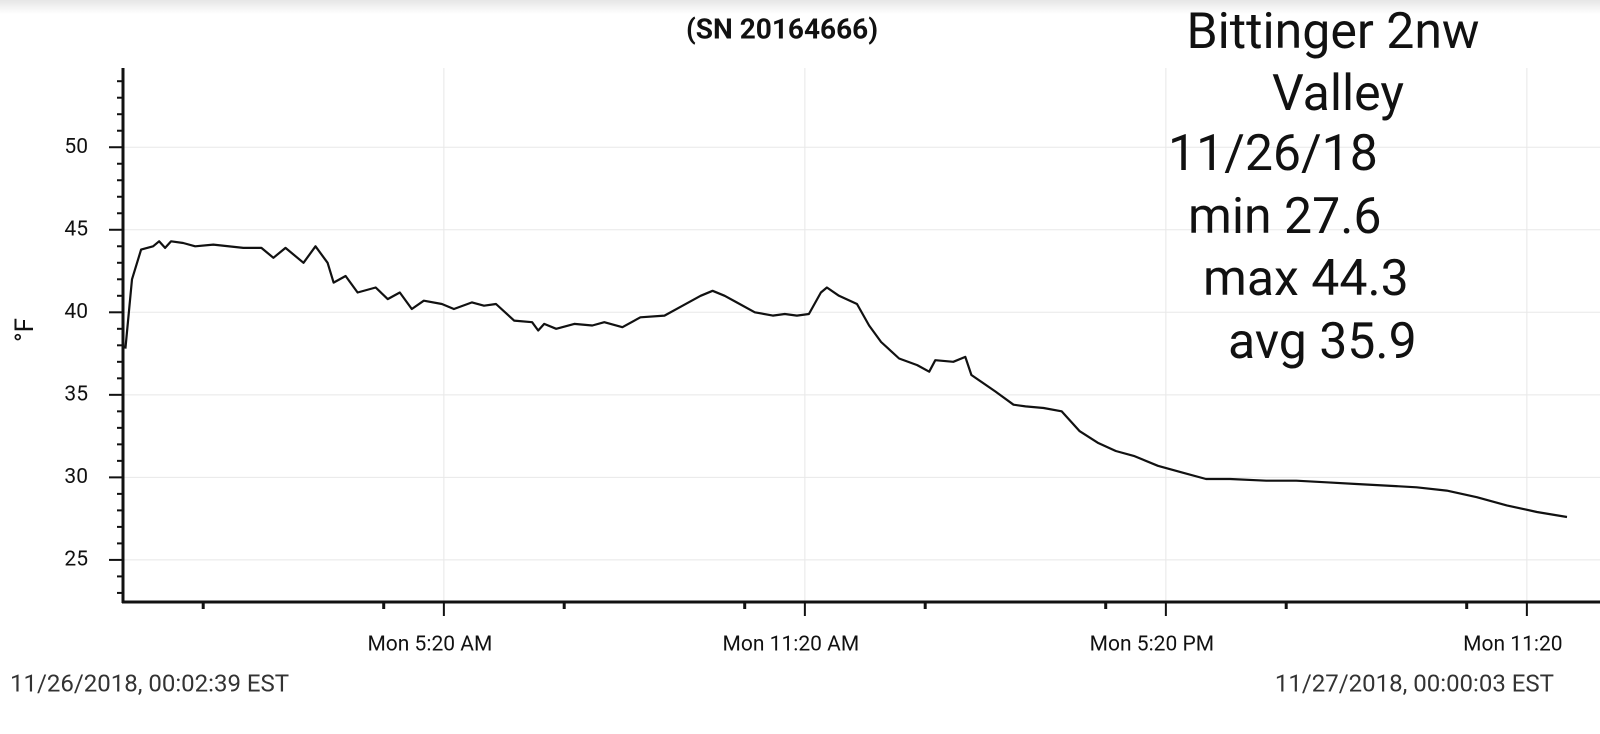 This screenshot has width=1600, height=734. I want to click on header-shade, so click(800, 7).